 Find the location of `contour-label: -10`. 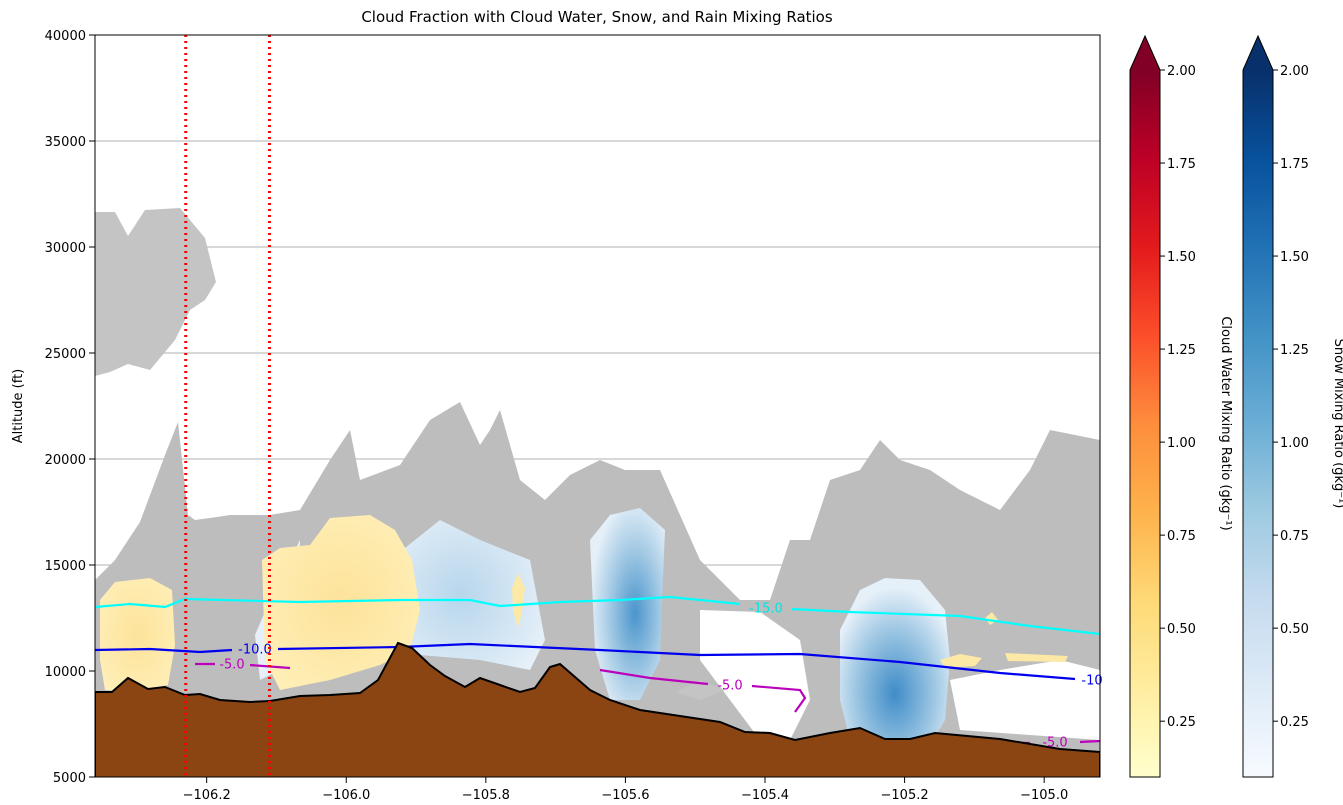

contour-label: -10 is located at coordinates (1091, 681).